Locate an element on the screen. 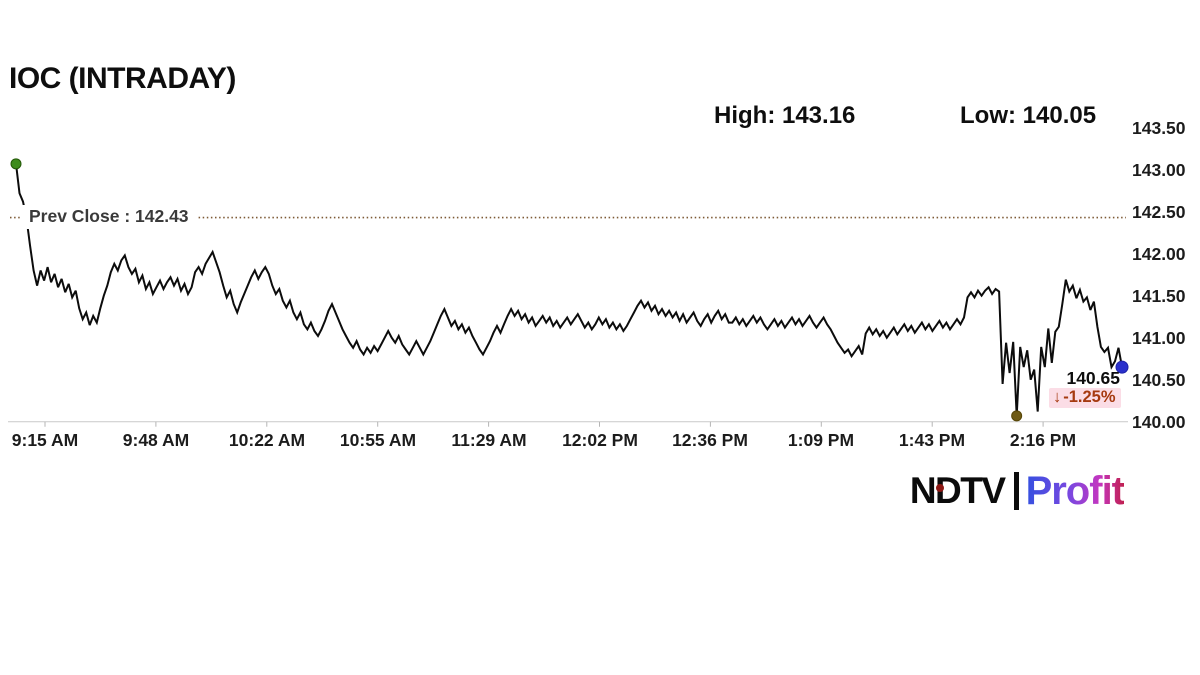 This screenshot has height=675, width=1200. x-tick-label: 10:55 AM is located at coordinates (378, 440).